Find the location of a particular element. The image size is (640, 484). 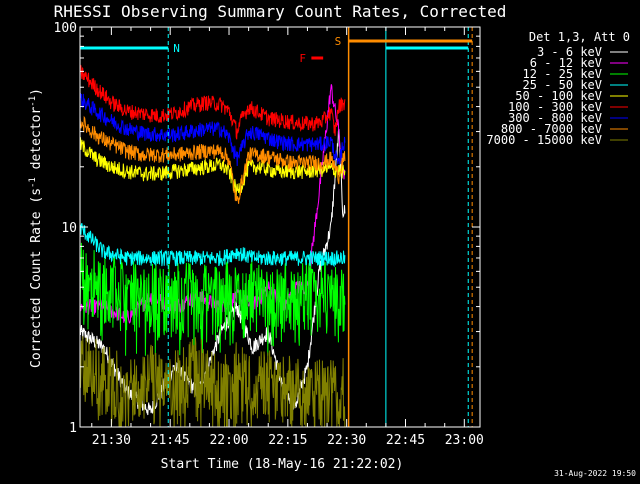

y-tick-label: 10 is located at coordinates (69, 228).